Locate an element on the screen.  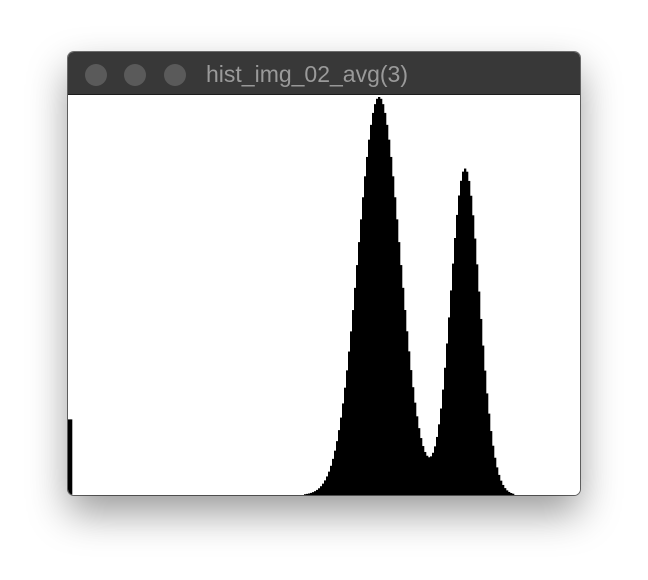
window-title: hist_img_02_avg(3) is located at coordinates (307, 74).